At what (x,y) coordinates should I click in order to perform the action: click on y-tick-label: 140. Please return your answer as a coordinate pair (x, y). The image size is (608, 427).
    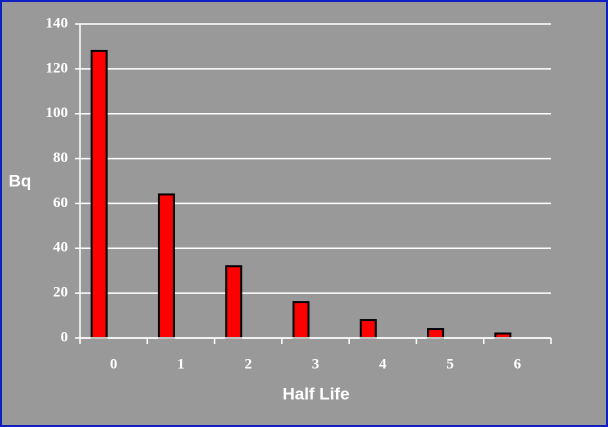
    Looking at the image, I should click on (57, 23).